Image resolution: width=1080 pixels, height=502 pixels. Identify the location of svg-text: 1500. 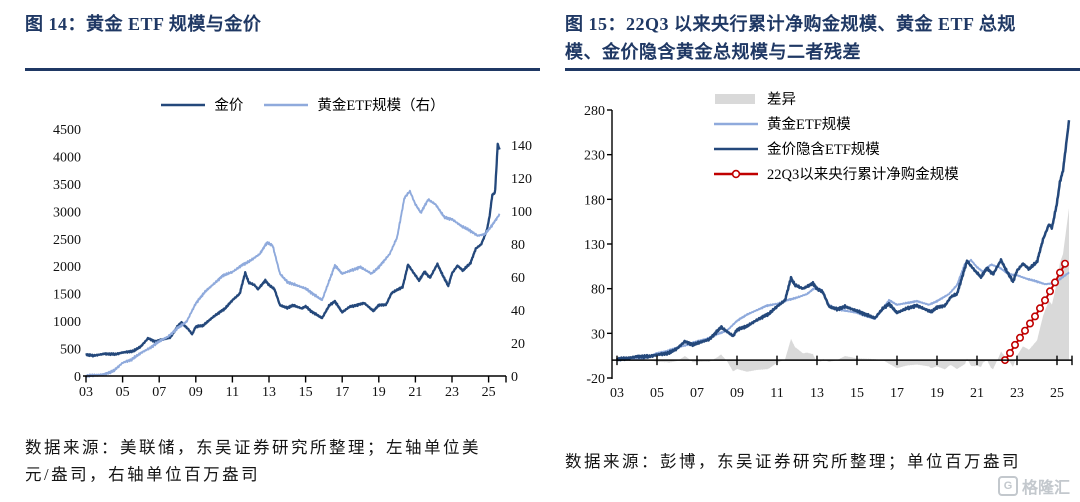
(67, 295).